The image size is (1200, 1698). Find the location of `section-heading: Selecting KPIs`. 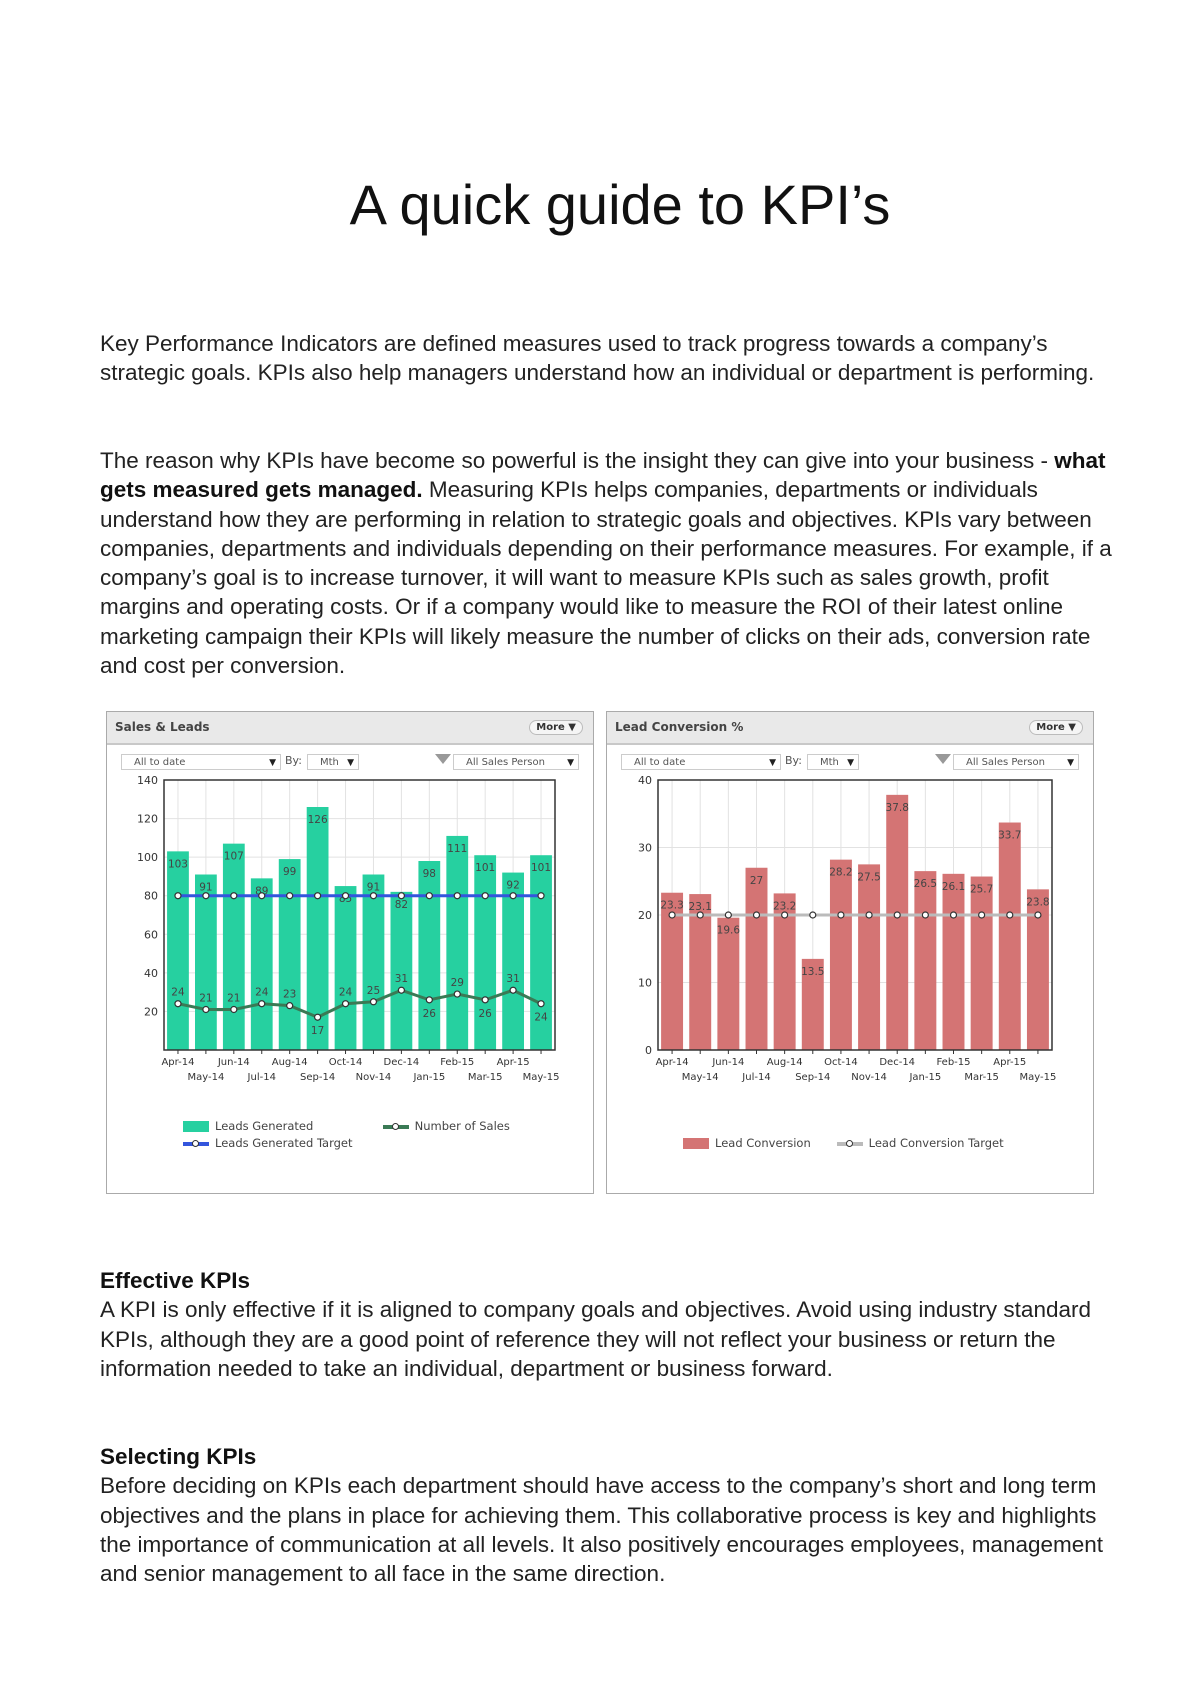

section-heading: Selecting KPIs is located at coordinates (178, 1456).